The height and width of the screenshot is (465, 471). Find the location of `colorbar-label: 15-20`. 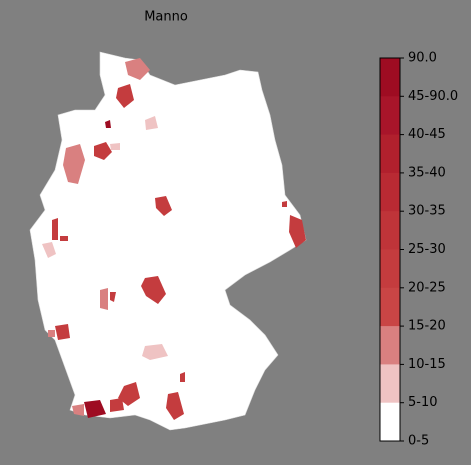

colorbar-label: 15-20 is located at coordinates (427, 326).